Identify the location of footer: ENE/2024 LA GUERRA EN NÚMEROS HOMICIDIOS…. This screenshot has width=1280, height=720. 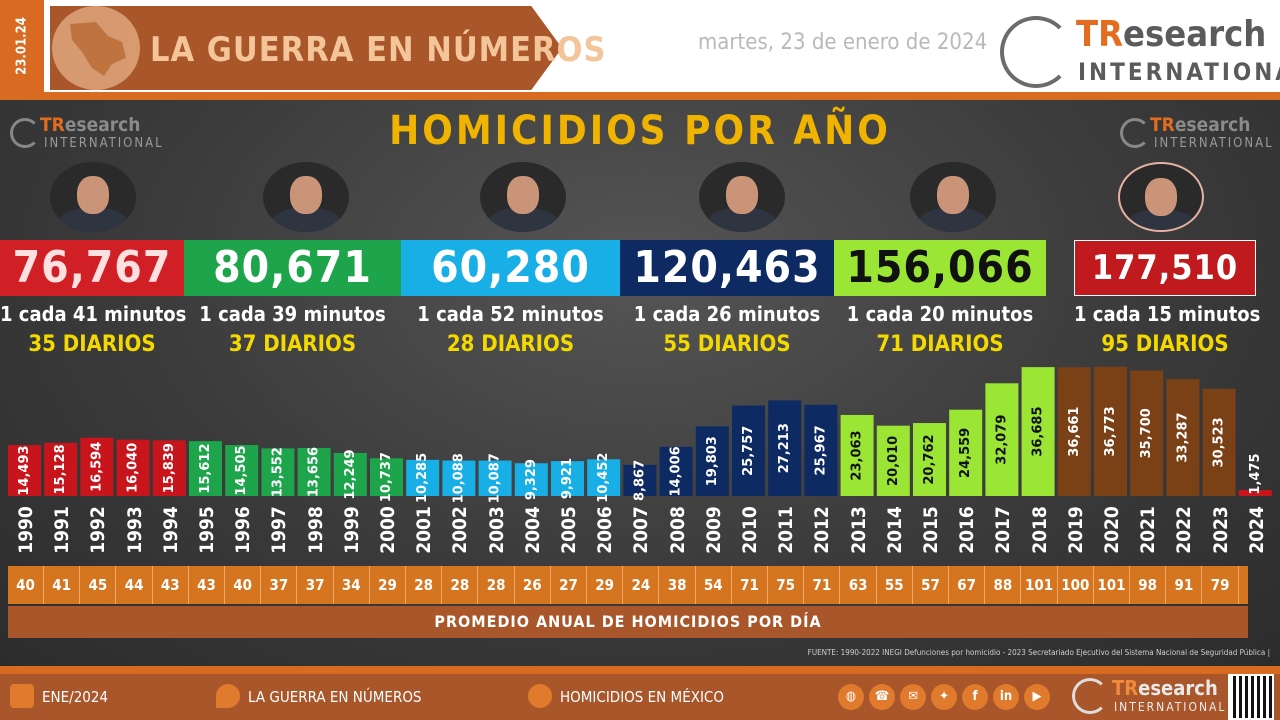
(640, 697).